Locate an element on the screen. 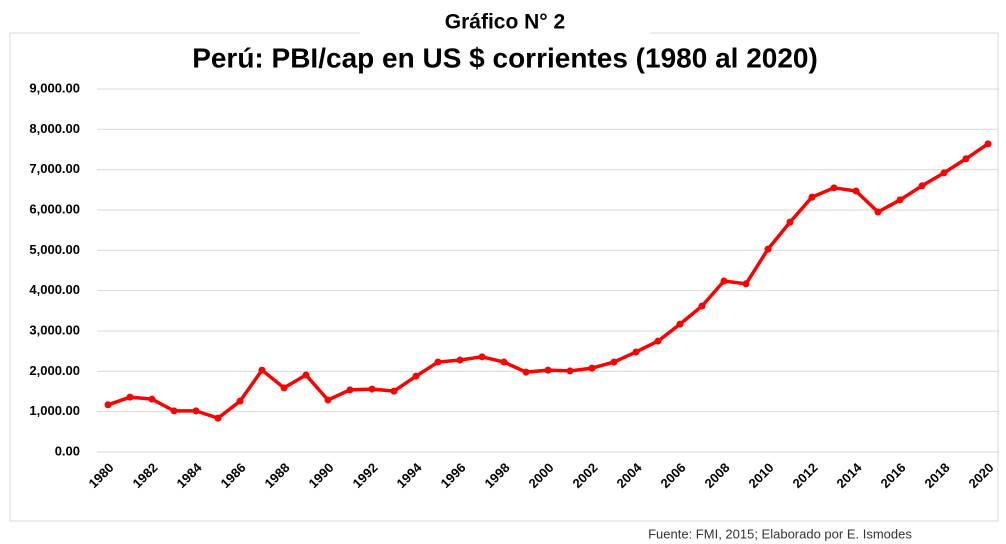  x-tick-label: 2010 is located at coordinates (760, 475).